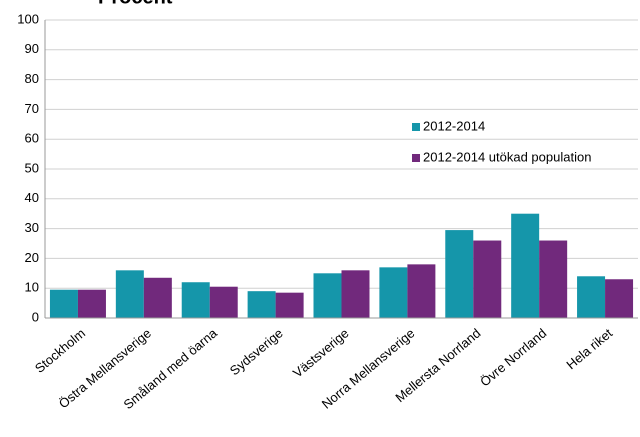  What do you see at coordinates (256, 351) in the screenshot?
I see `x-tick-label: Sydsverige` at bounding box center [256, 351].